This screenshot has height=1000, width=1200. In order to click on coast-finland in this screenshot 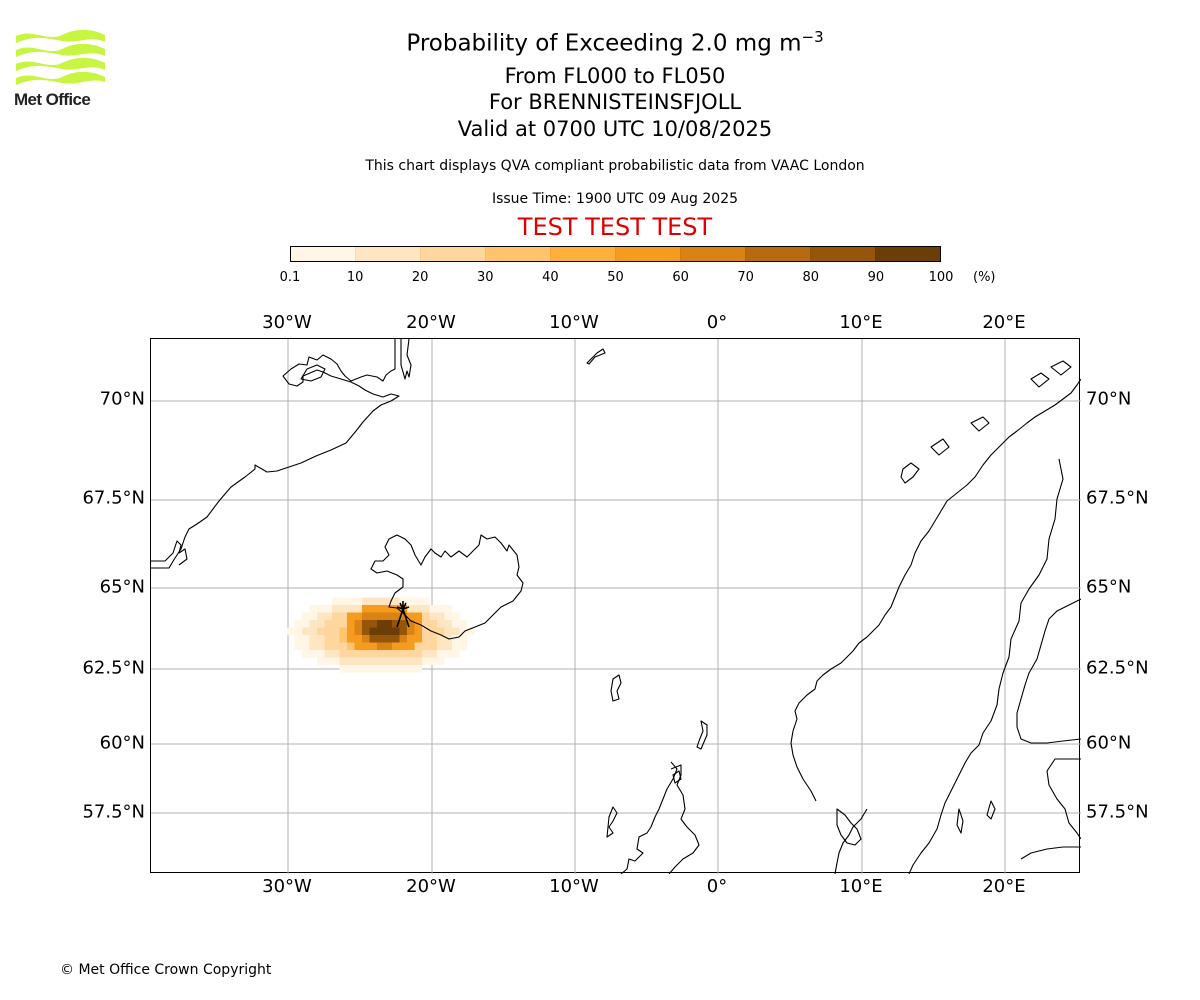, I will do `click(1048, 671)`.